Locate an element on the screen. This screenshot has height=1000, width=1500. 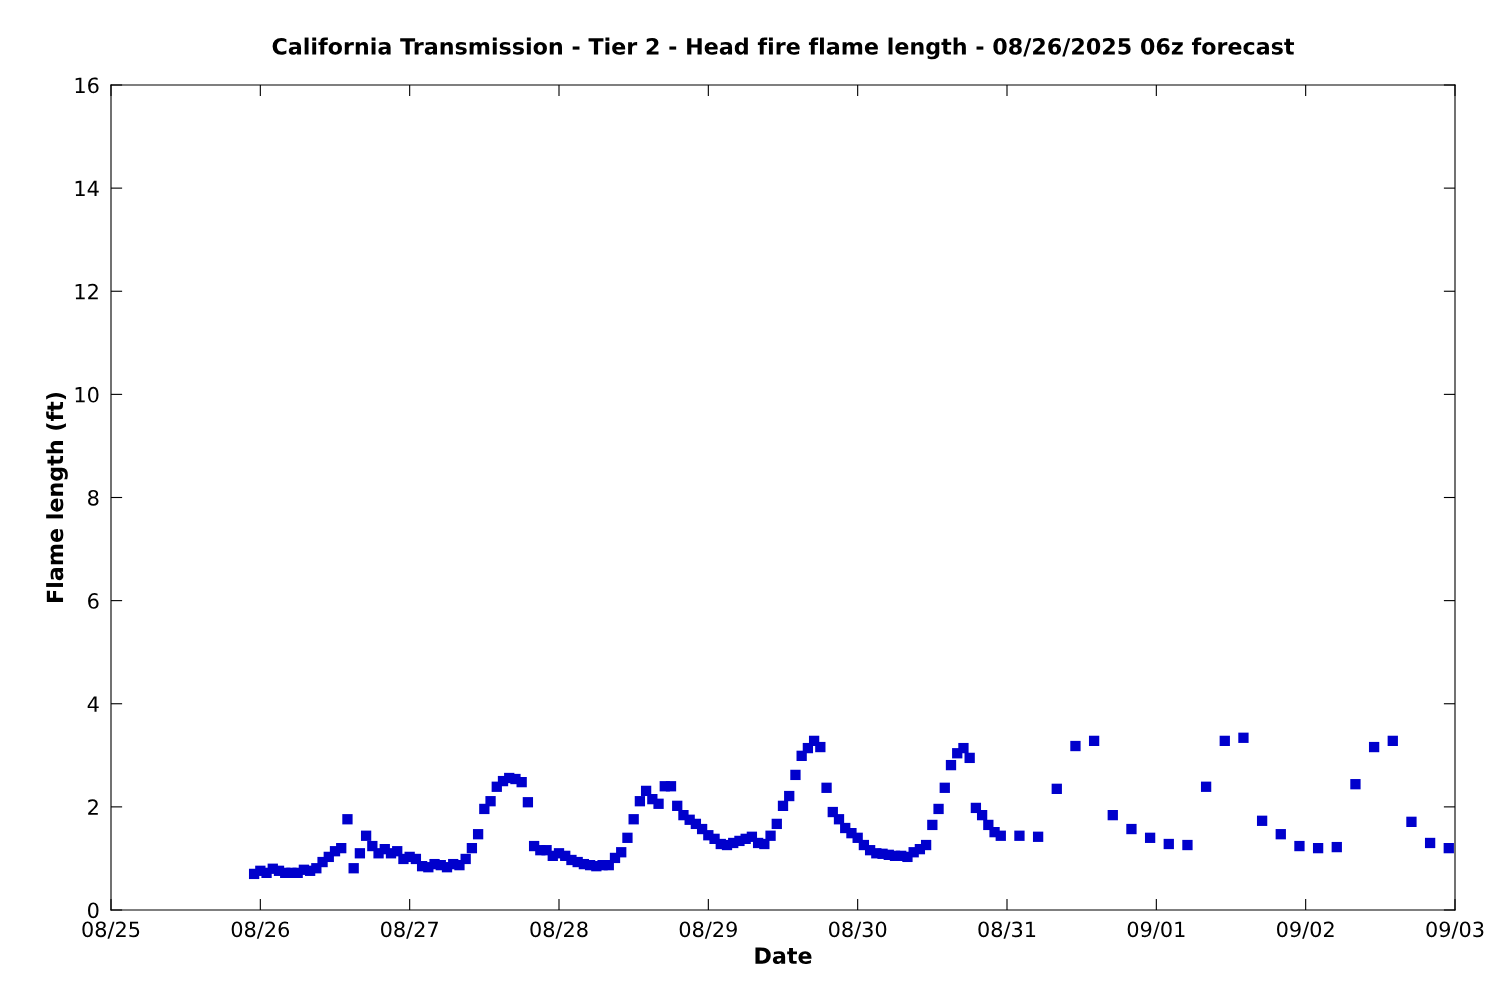
x-tick-label: 09/03 is located at coordinates (1455, 930).